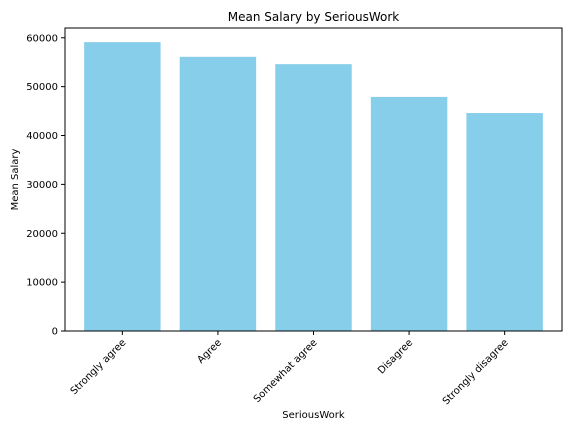  Describe the element at coordinates (218, 193) in the screenshot. I see `bar-agree` at that location.